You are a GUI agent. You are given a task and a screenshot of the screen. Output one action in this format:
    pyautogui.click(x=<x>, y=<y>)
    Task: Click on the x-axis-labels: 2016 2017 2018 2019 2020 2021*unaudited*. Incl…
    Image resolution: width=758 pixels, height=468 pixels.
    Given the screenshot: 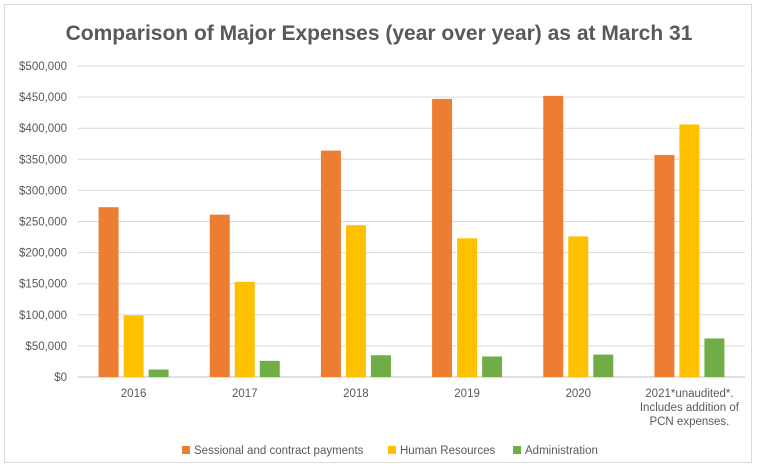 What is the action you would take?
    pyautogui.click(x=430, y=408)
    